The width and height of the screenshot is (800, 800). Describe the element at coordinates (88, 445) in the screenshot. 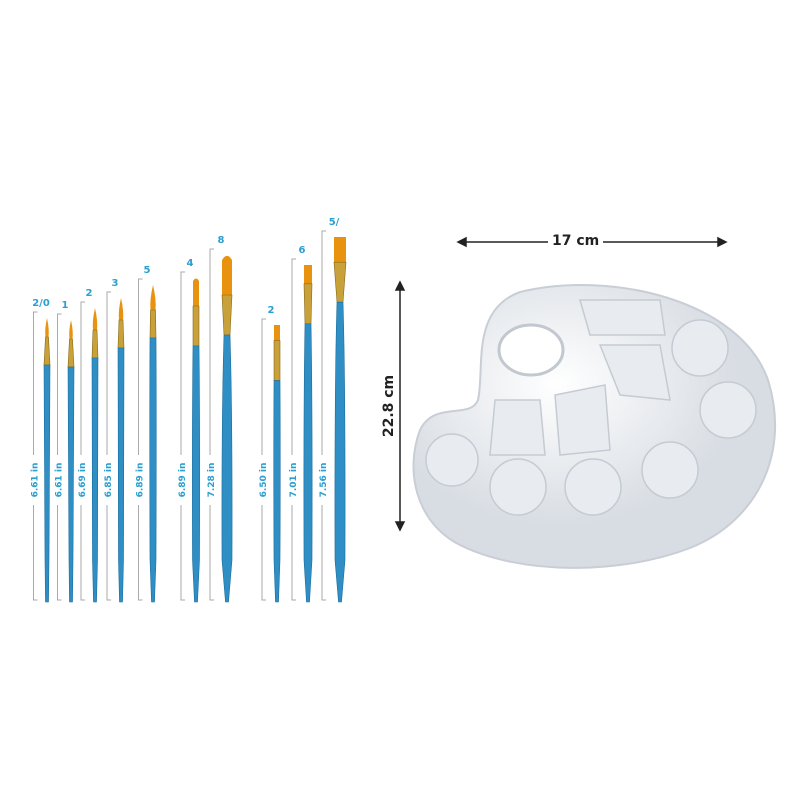

I see `brush-round: 2 6.69 in` at that location.